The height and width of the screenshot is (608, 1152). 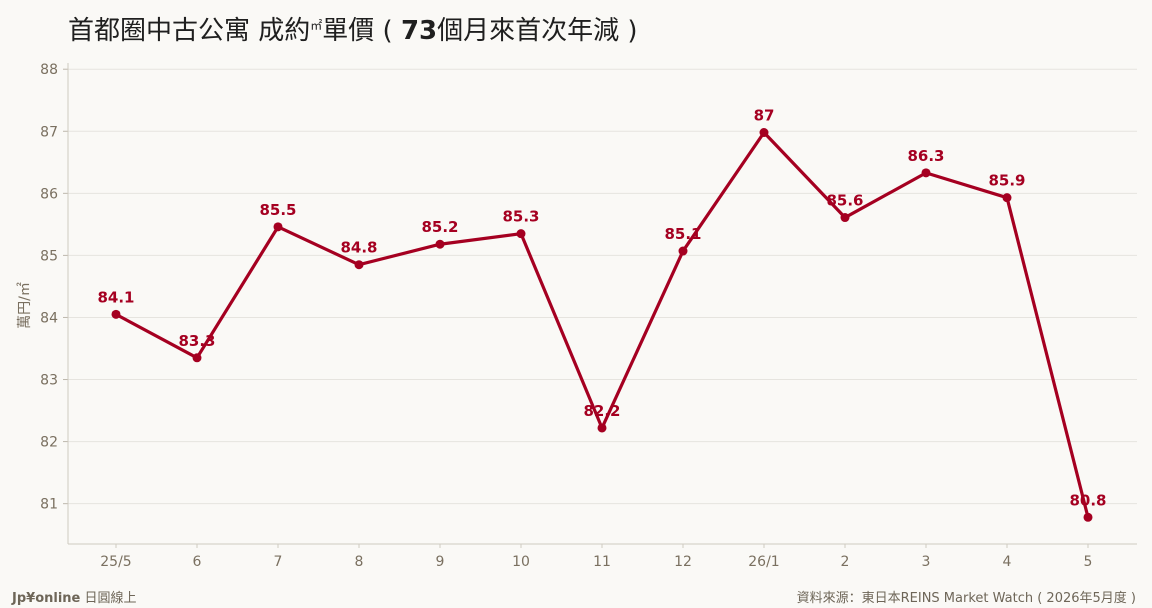 I want to click on data-label: 85.9, so click(x=1006, y=181).